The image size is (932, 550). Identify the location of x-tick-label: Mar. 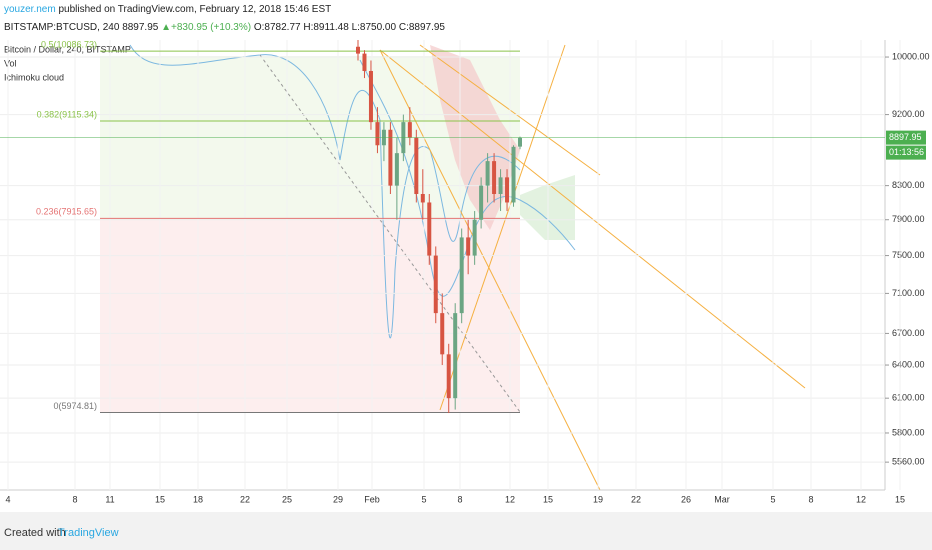
(722, 499).